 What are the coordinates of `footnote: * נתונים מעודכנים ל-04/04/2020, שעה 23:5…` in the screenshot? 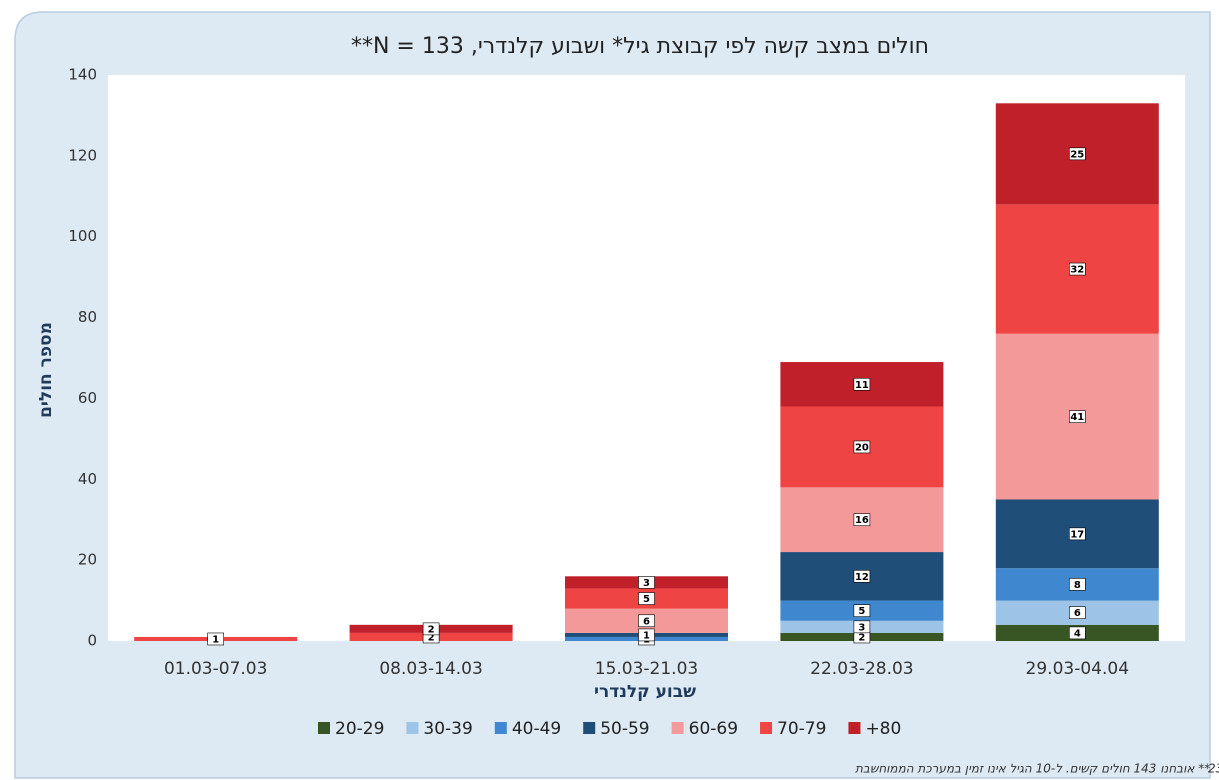 It's located at (1213, 769).